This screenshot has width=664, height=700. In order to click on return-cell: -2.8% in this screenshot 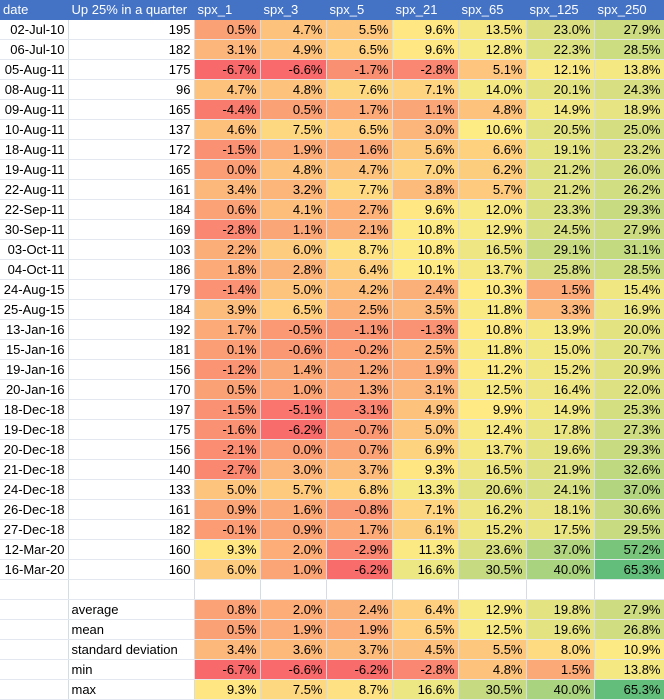, I will do `click(227, 230)`.